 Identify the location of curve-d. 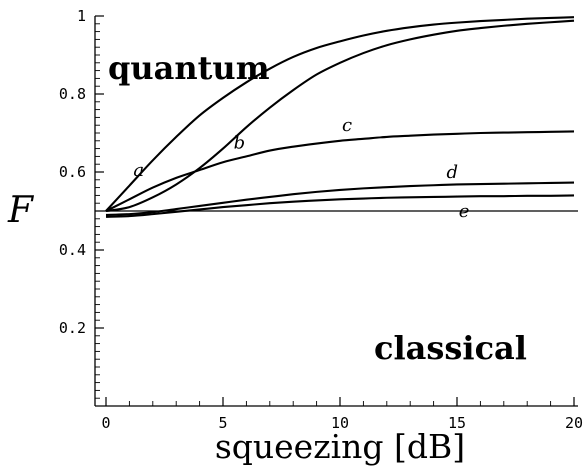
(340, 198).